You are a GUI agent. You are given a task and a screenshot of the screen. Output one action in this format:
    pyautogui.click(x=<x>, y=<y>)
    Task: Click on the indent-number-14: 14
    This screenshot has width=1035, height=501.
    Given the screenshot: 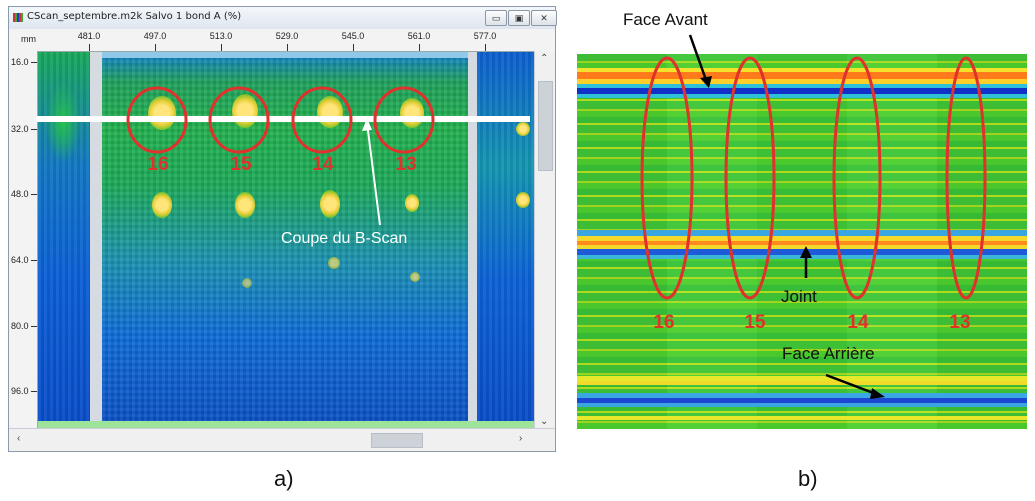 What is the action you would take?
    pyautogui.click(x=323, y=164)
    